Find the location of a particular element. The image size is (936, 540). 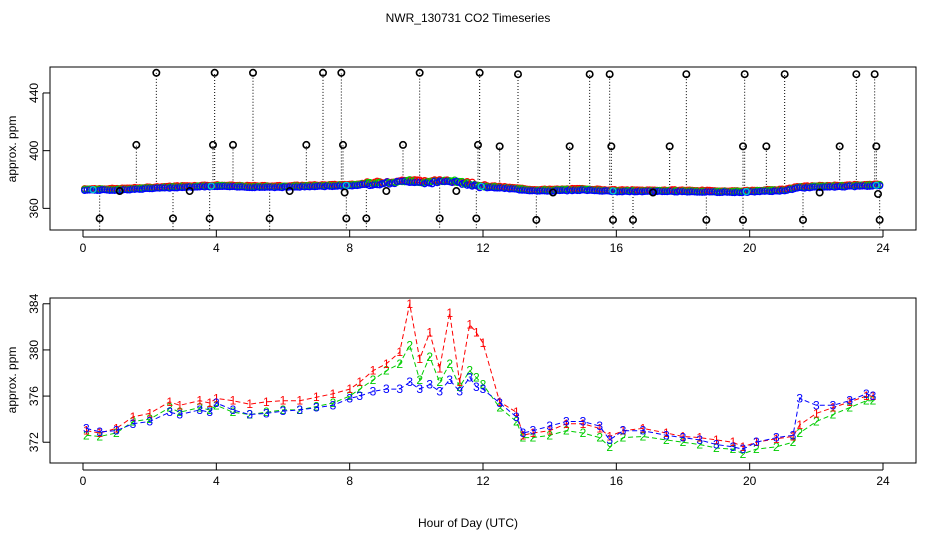

top-point-s3 is located at coordinates (880, 186).